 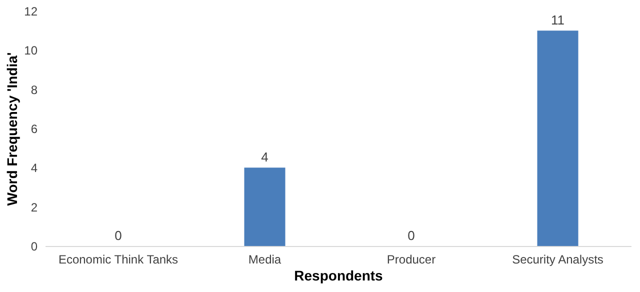 What do you see at coordinates (264, 157) in the screenshot?
I see `data-label: 4` at bounding box center [264, 157].